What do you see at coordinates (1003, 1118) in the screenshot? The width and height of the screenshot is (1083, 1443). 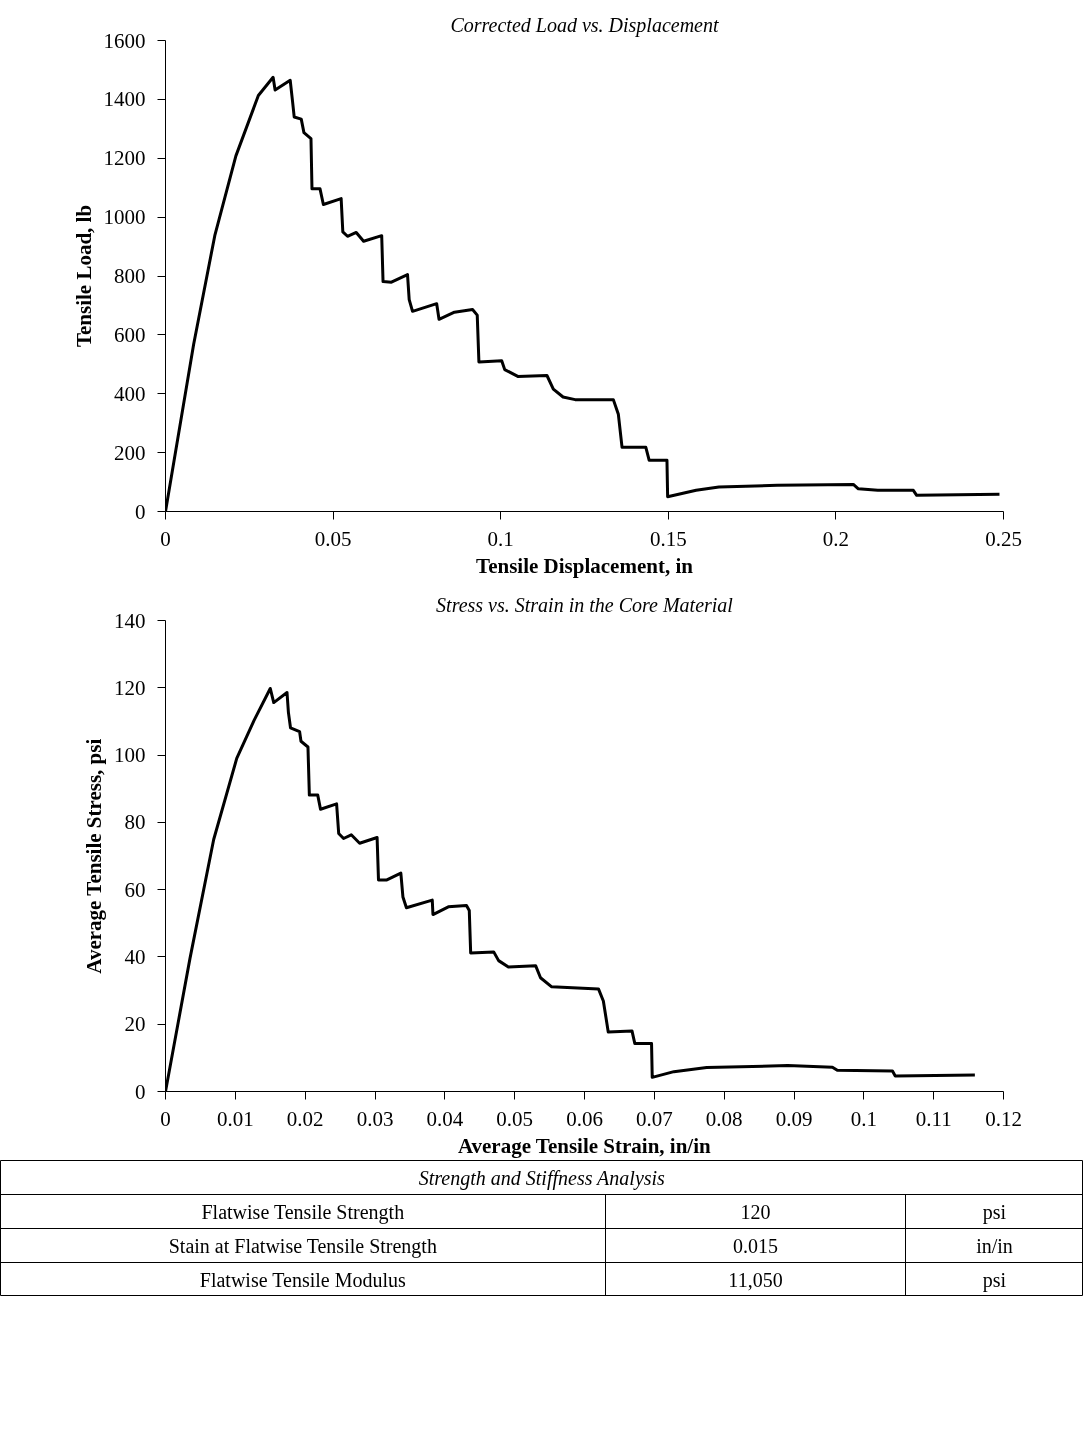 I see `x-tick-label: 0.12` at bounding box center [1003, 1118].